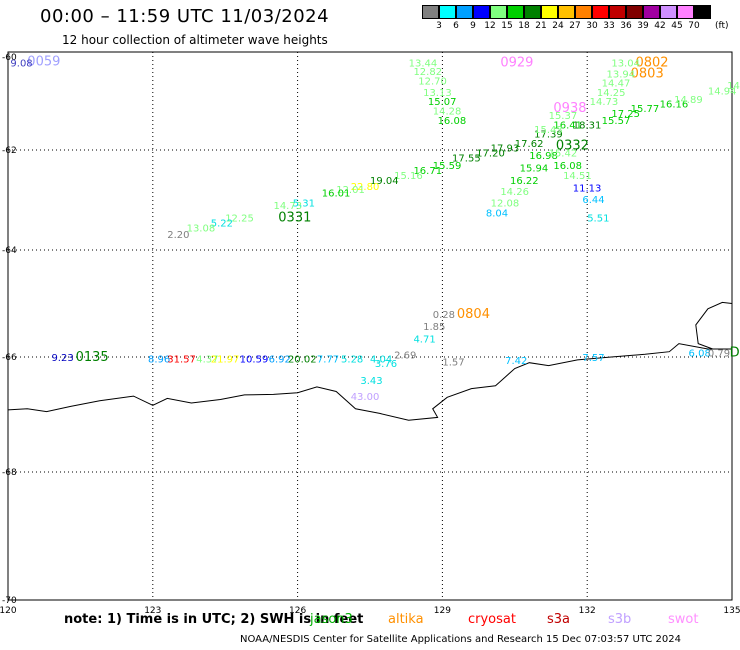 The height and width of the screenshot is (650, 740). Describe the element at coordinates (386, 364) in the screenshot. I see `wave-height-label: 3.76` at that location.